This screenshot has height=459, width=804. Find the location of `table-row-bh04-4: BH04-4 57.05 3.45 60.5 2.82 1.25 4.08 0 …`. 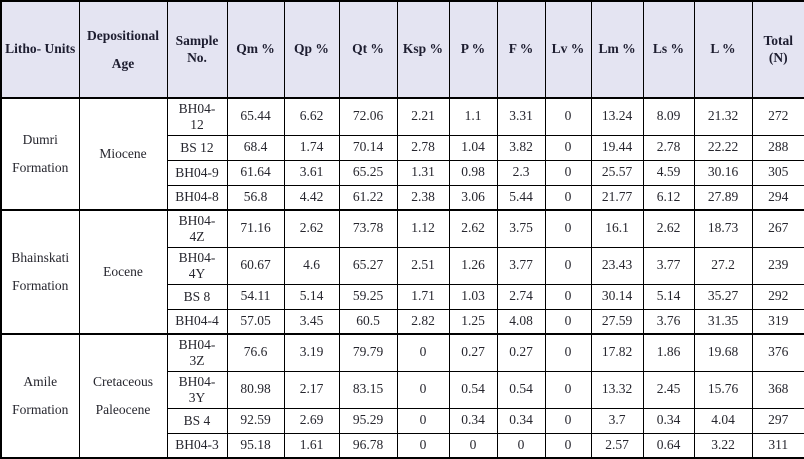

table-row-bh04-4: BH04-4 57.05 3.45 60.5 2.82 1.25 4.08 0 … is located at coordinates (402, 321).